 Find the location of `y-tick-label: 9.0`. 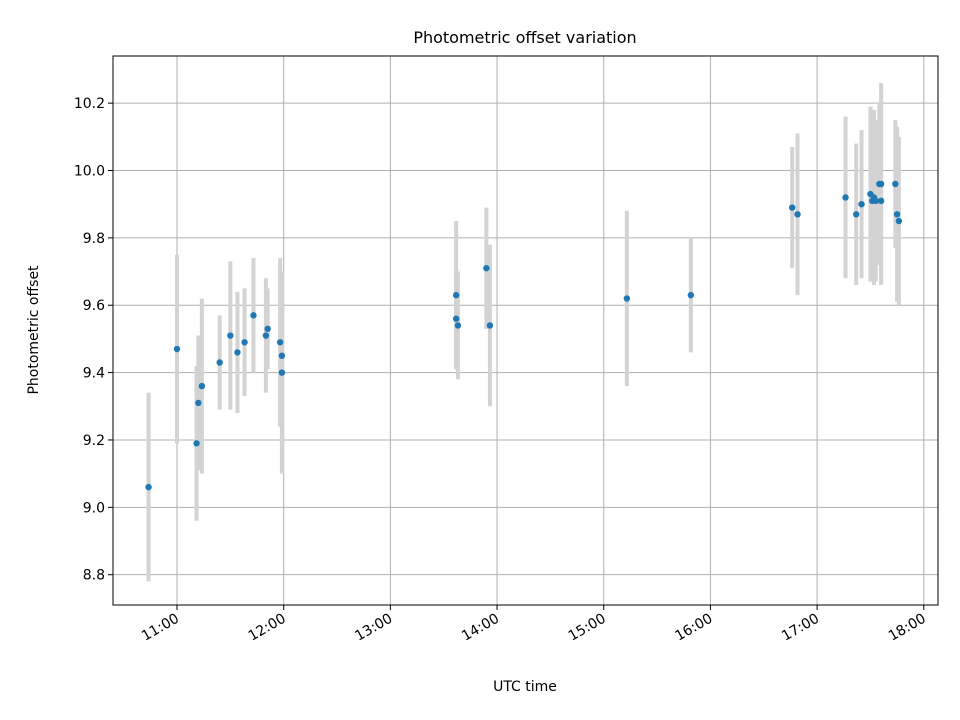

y-tick-label: 9.0 is located at coordinates (94, 508).